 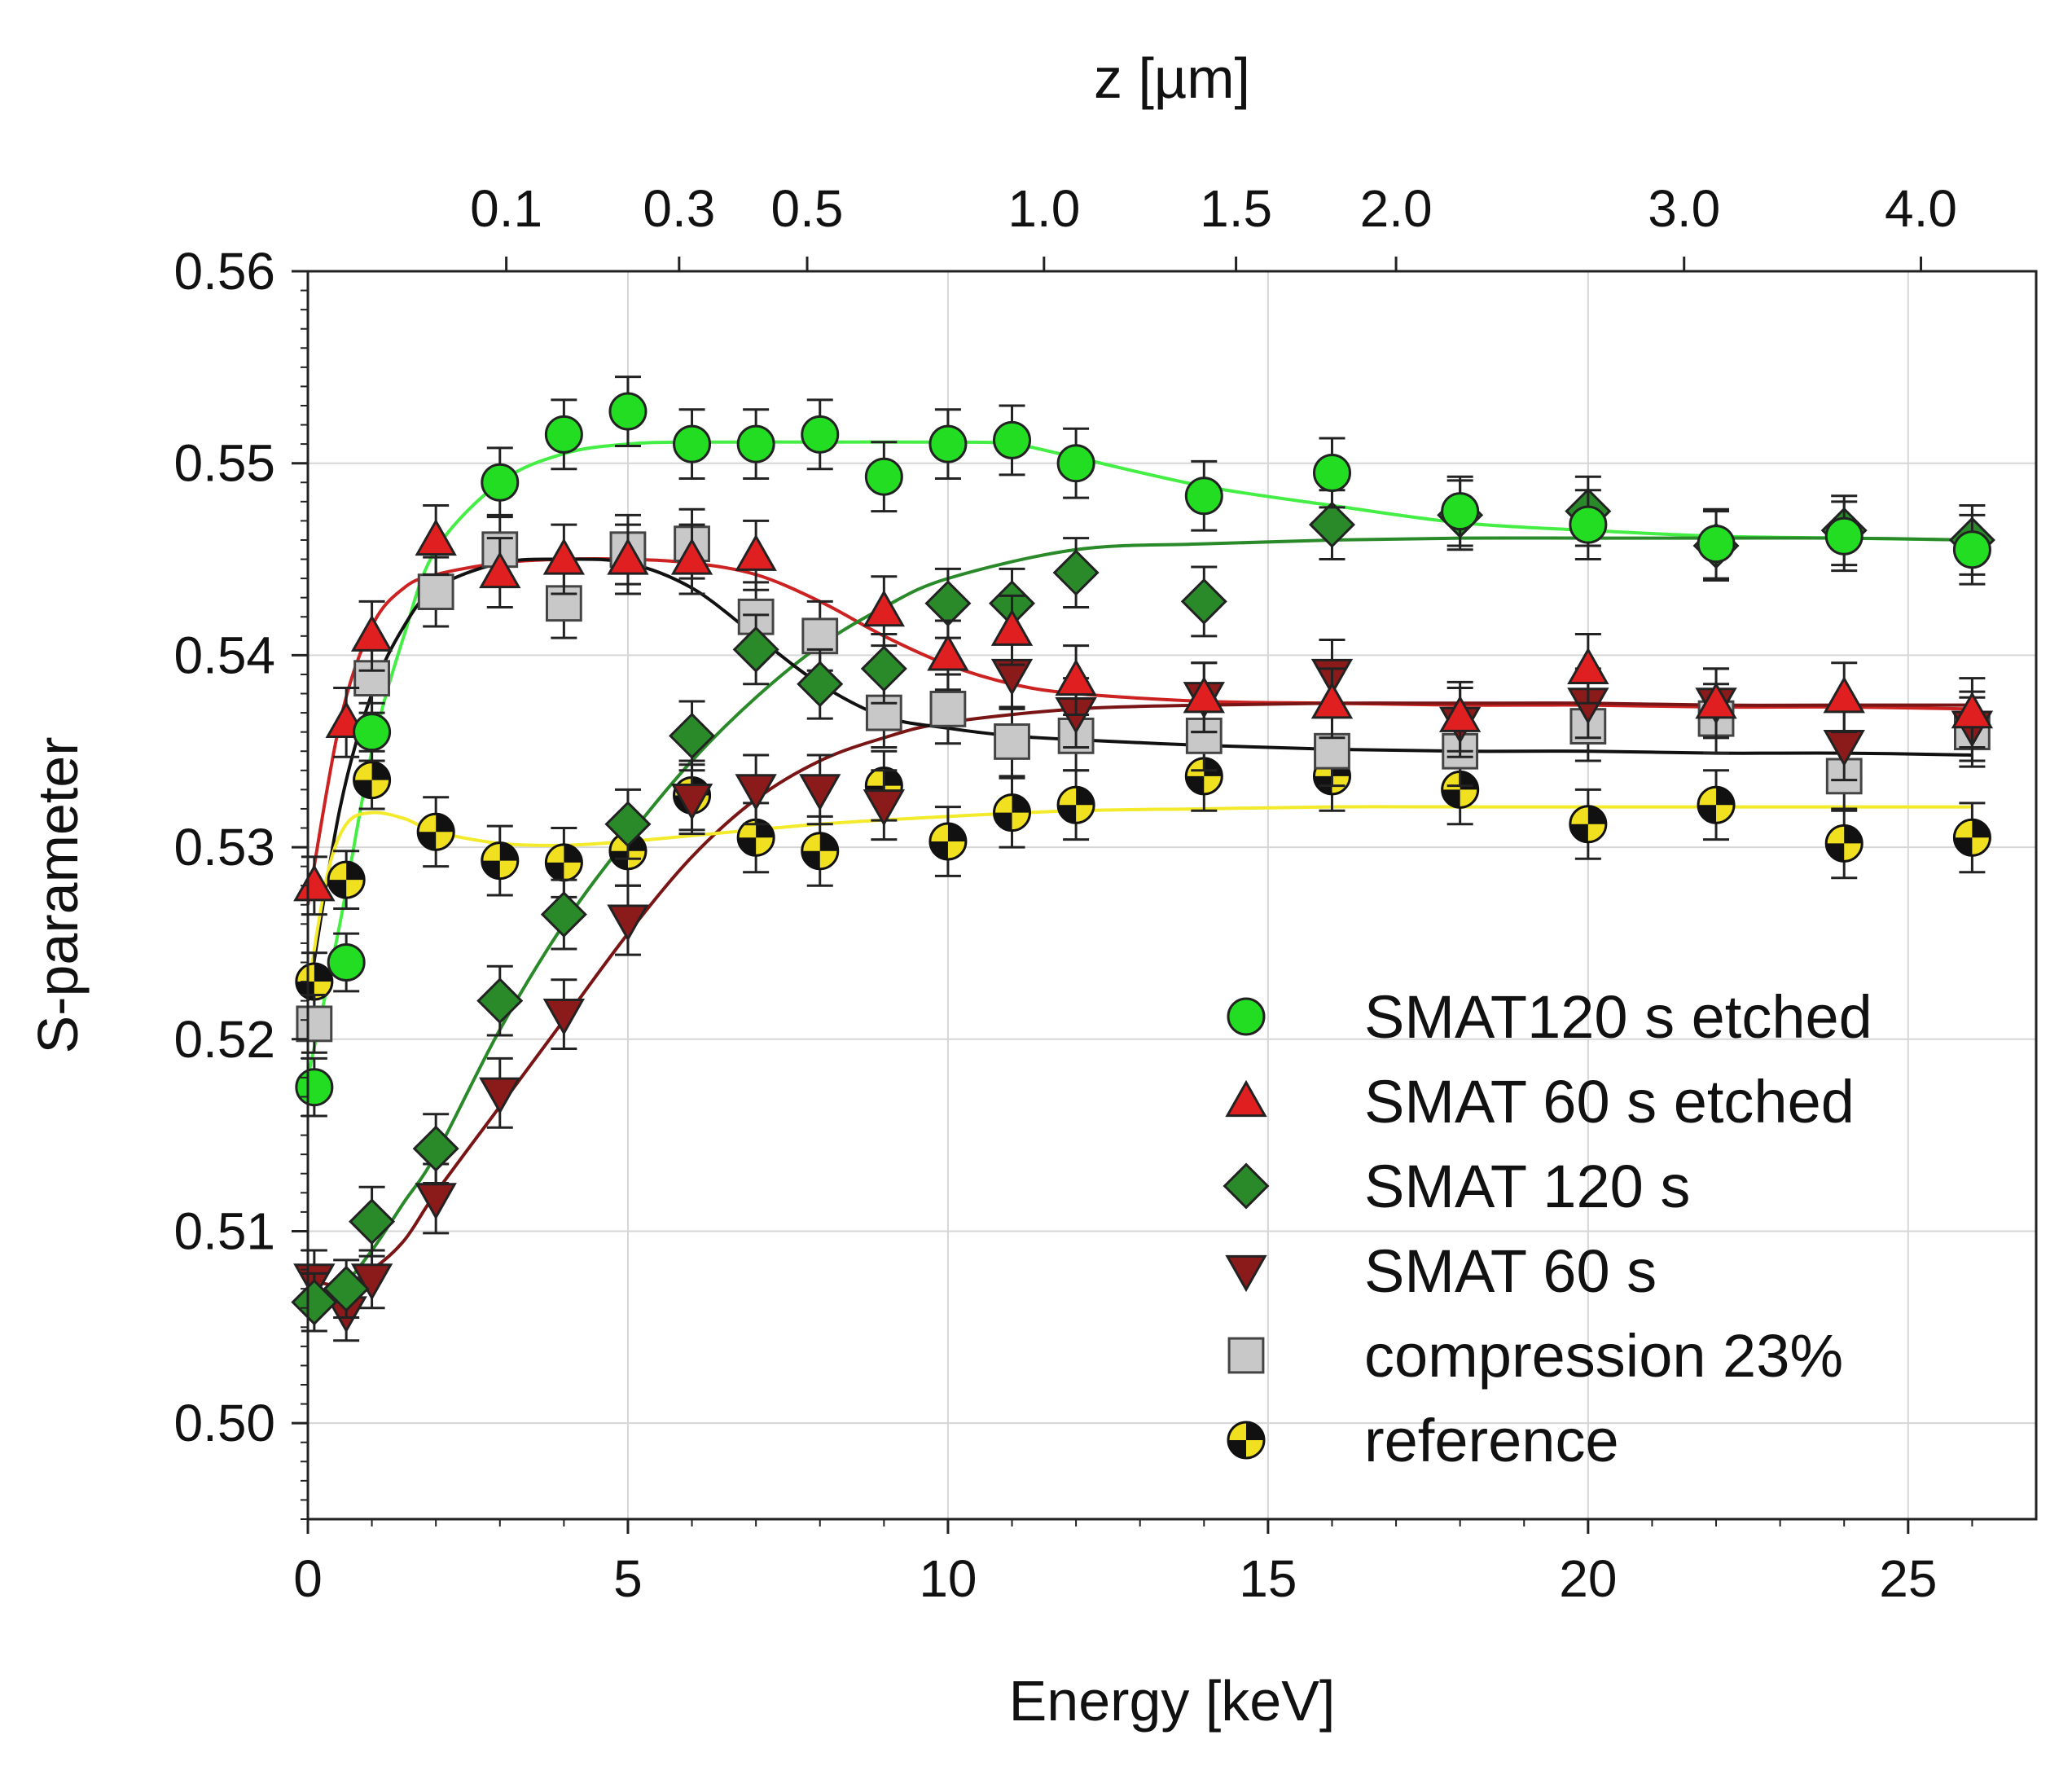 What do you see at coordinates (224, 655) in the screenshot?
I see `y-tick-label: 0.54` at bounding box center [224, 655].